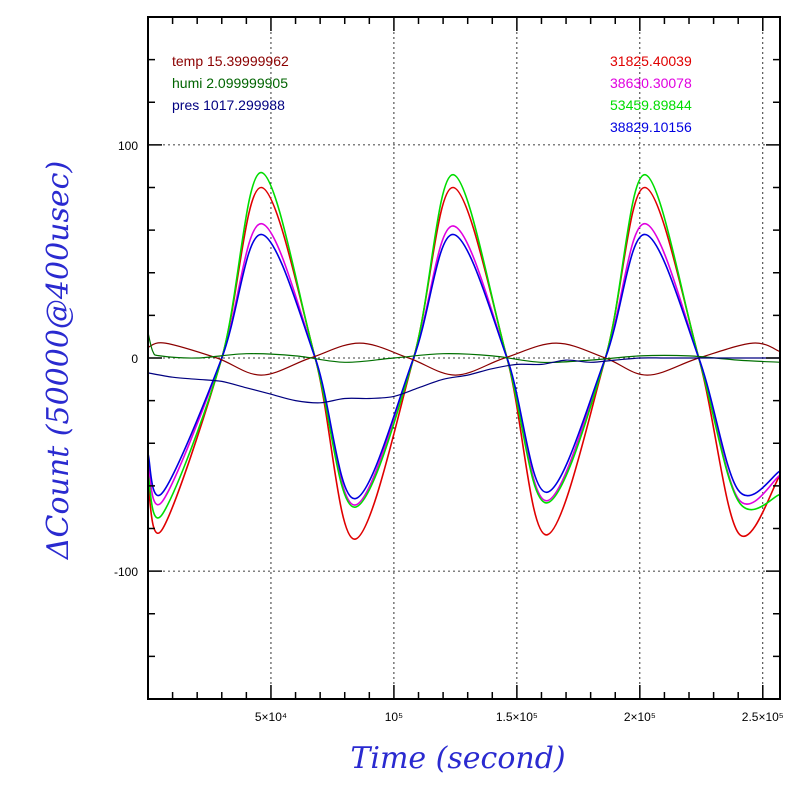  What do you see at coordinates (651, 61) in the screenshot?
I see `legend-right-entry: 31825.40039` at bounding box center [651, 61].